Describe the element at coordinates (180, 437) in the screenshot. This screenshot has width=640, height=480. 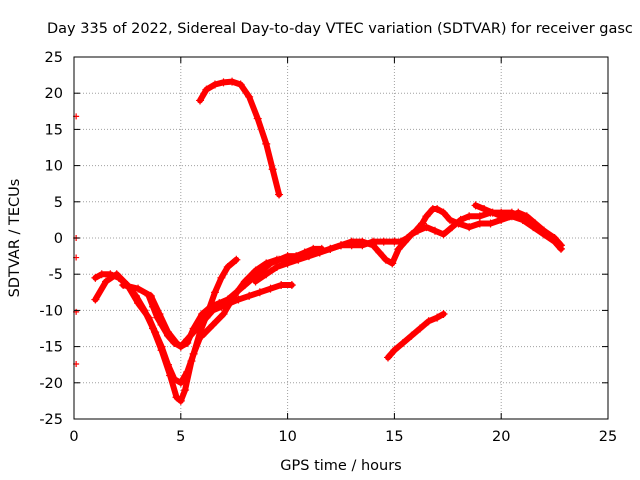
I see `x-tick-label: 5` at that location.